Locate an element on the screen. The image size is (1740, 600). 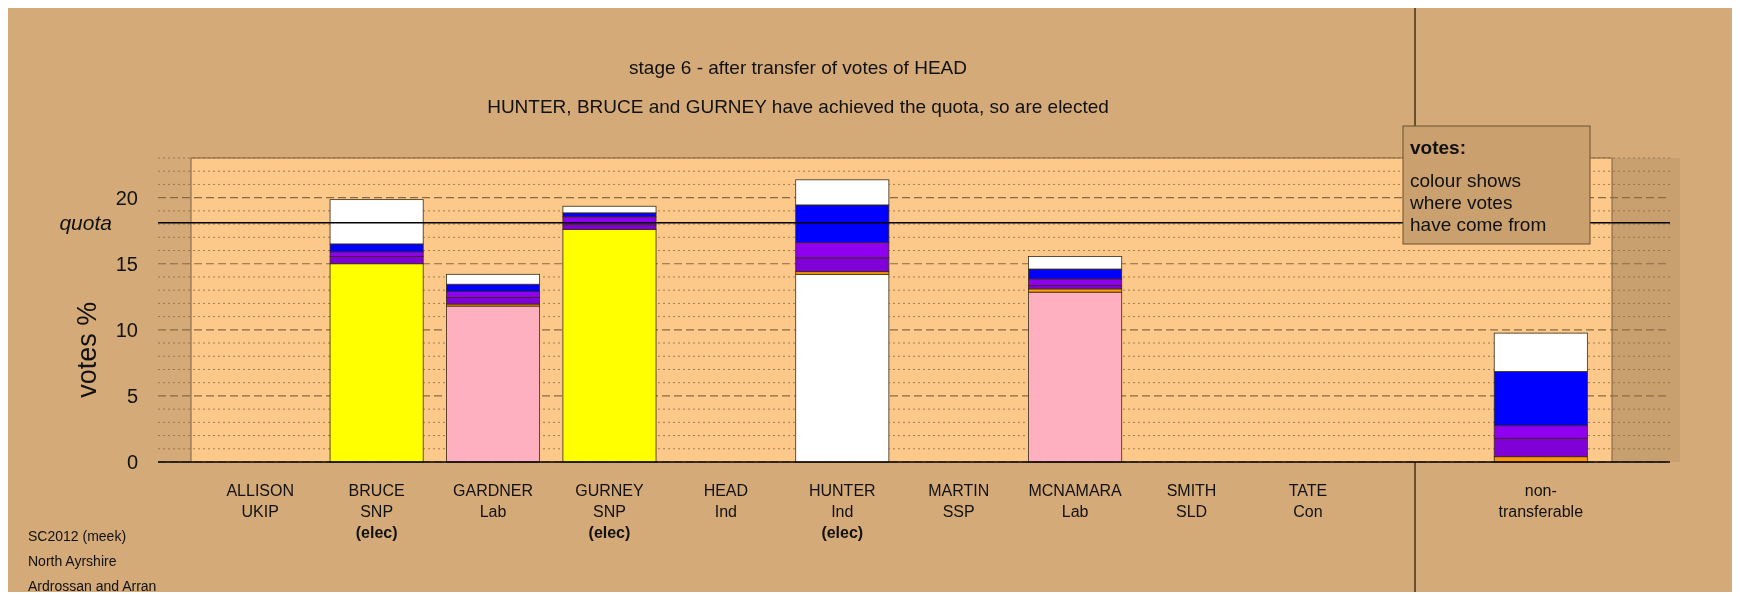
annotation: colour shows where votes have come from is located at coordinates (1478, 202).